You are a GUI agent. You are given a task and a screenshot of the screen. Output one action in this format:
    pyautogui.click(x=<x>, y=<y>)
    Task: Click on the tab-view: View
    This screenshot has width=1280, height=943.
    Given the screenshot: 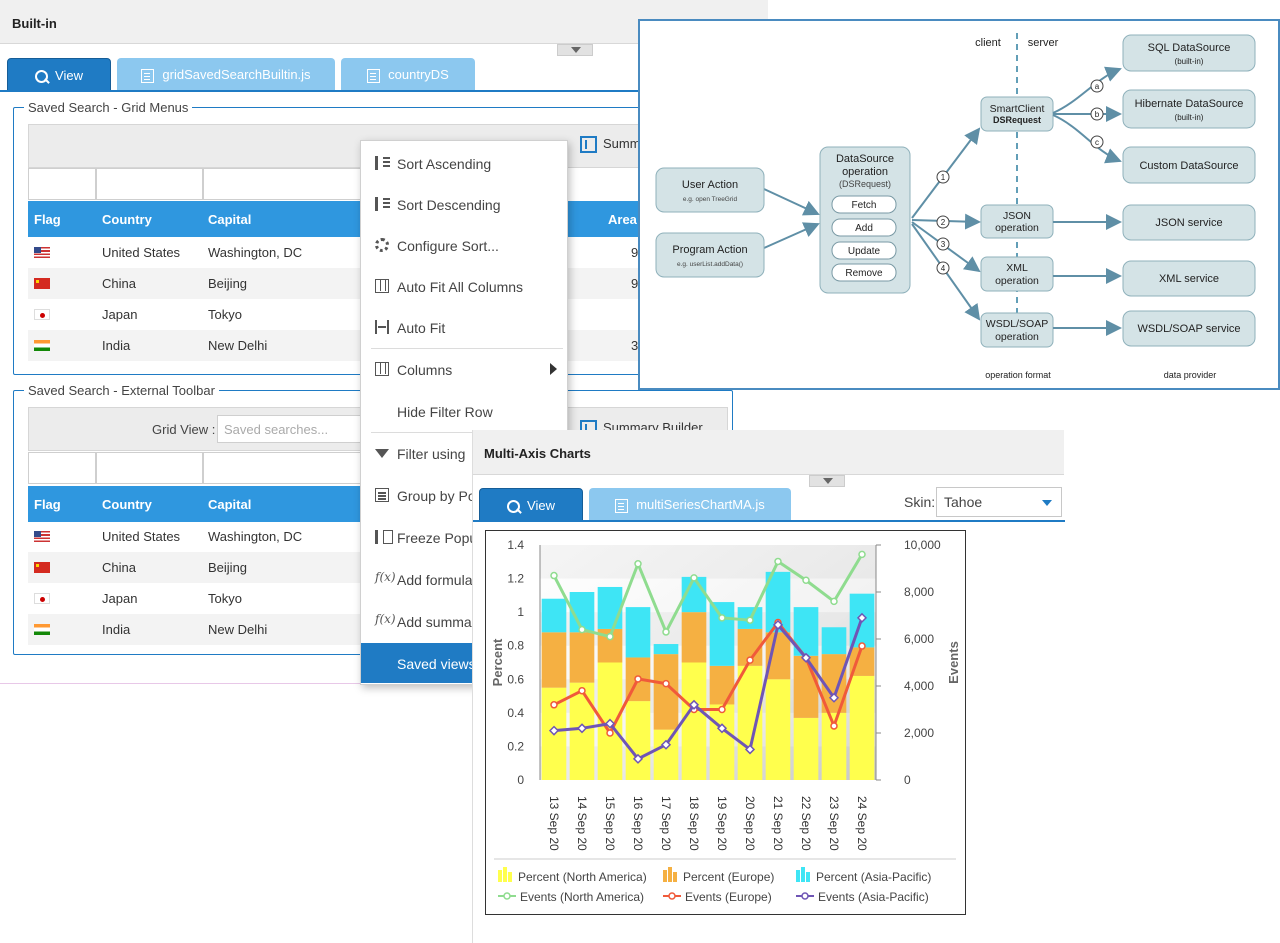 What is the action you would take?
    pyautogui.click(x=59, y=74)
    